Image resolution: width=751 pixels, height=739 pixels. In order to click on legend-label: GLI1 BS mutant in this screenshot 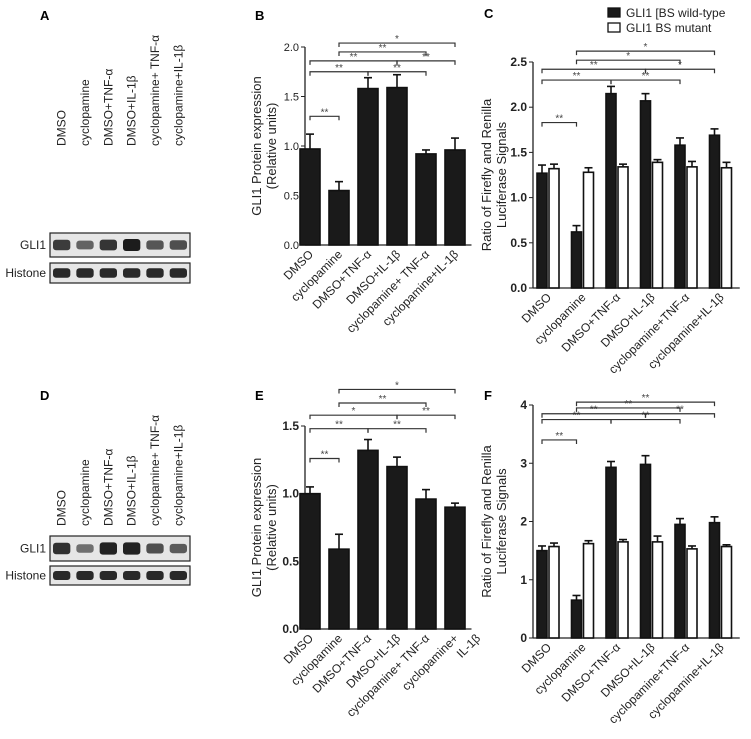, I will do `click(669, 28)`.